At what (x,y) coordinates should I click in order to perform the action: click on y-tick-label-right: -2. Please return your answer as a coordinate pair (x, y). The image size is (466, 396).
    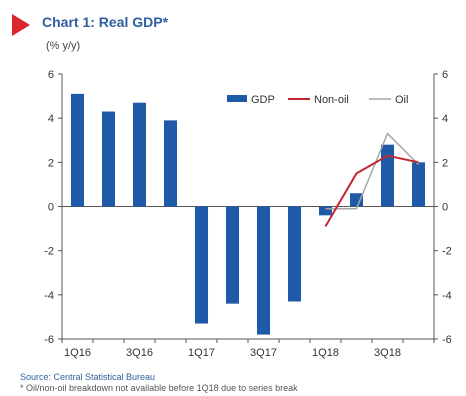
    Looking at the image, I should click on (447, 252).